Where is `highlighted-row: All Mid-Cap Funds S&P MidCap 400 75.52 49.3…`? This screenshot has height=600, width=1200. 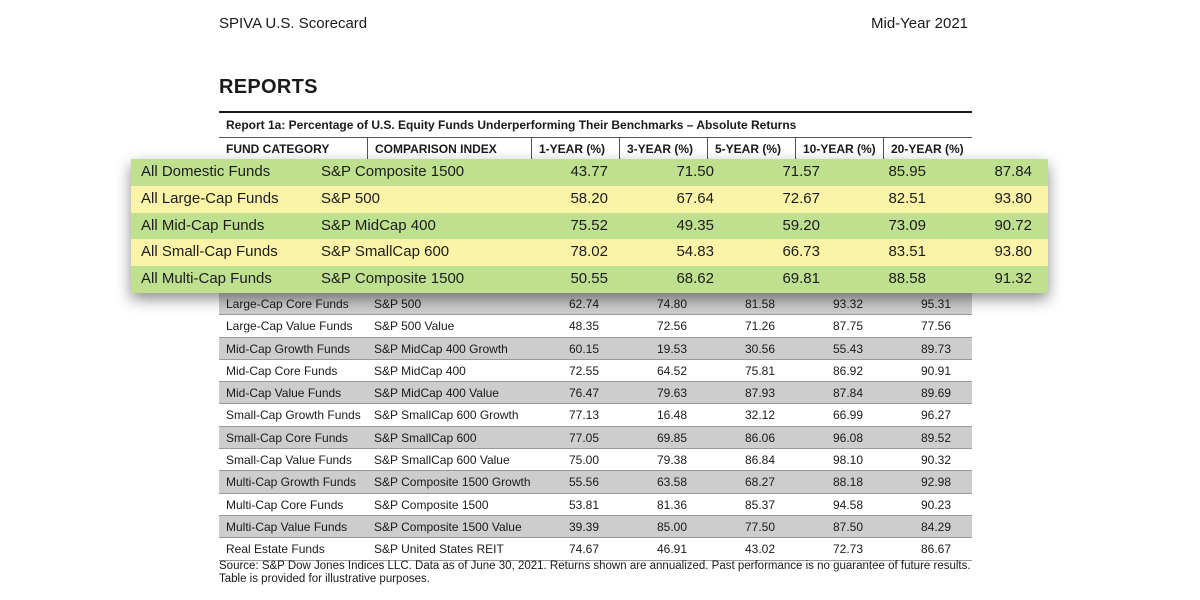
highlighted-row: All Mid-Cap Funds S&P MidCap 400 75.52 49.3… is located at coordinates (589, 226).